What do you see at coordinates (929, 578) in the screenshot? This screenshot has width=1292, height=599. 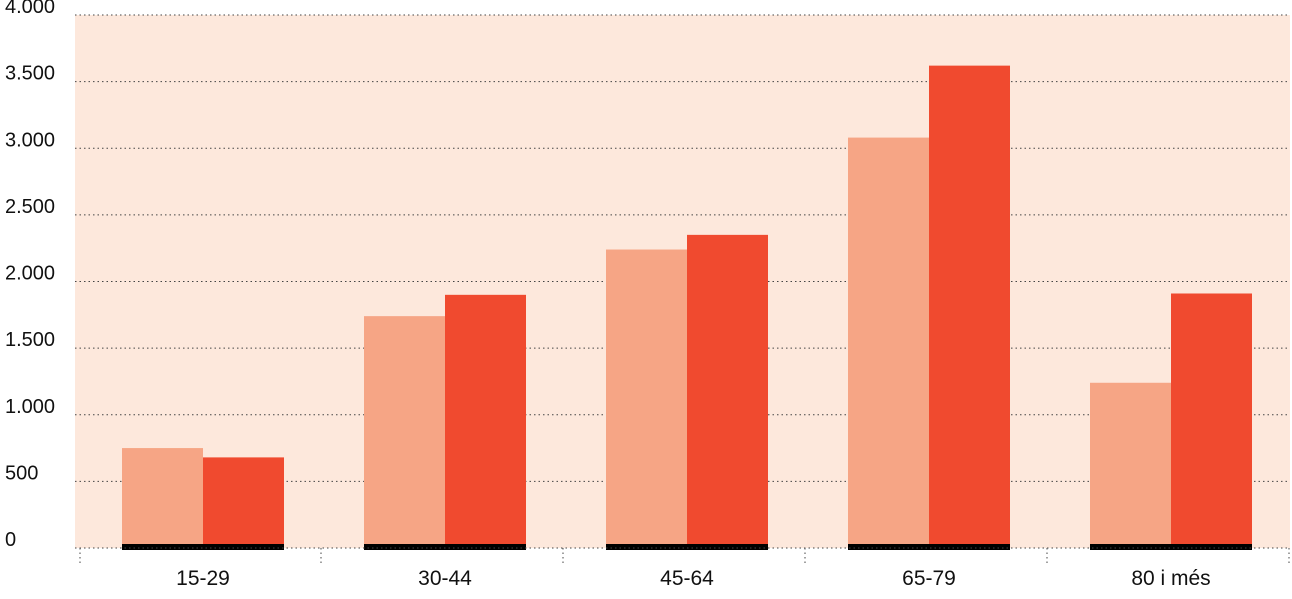 I see `x-tick-label: 65-79` at bounding box center [929, 578].